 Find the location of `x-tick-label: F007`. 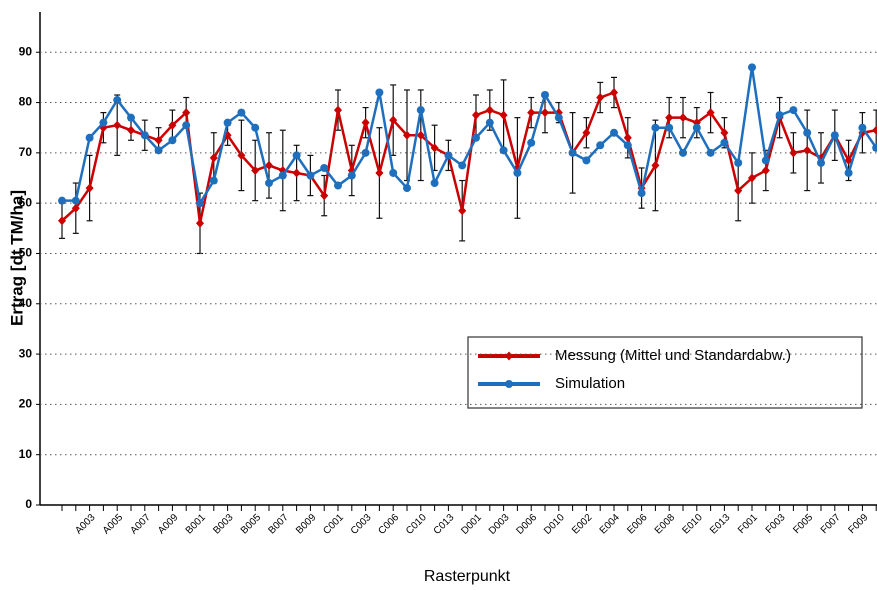

x-tick-label: F007 is located at coordinates (831, 524).